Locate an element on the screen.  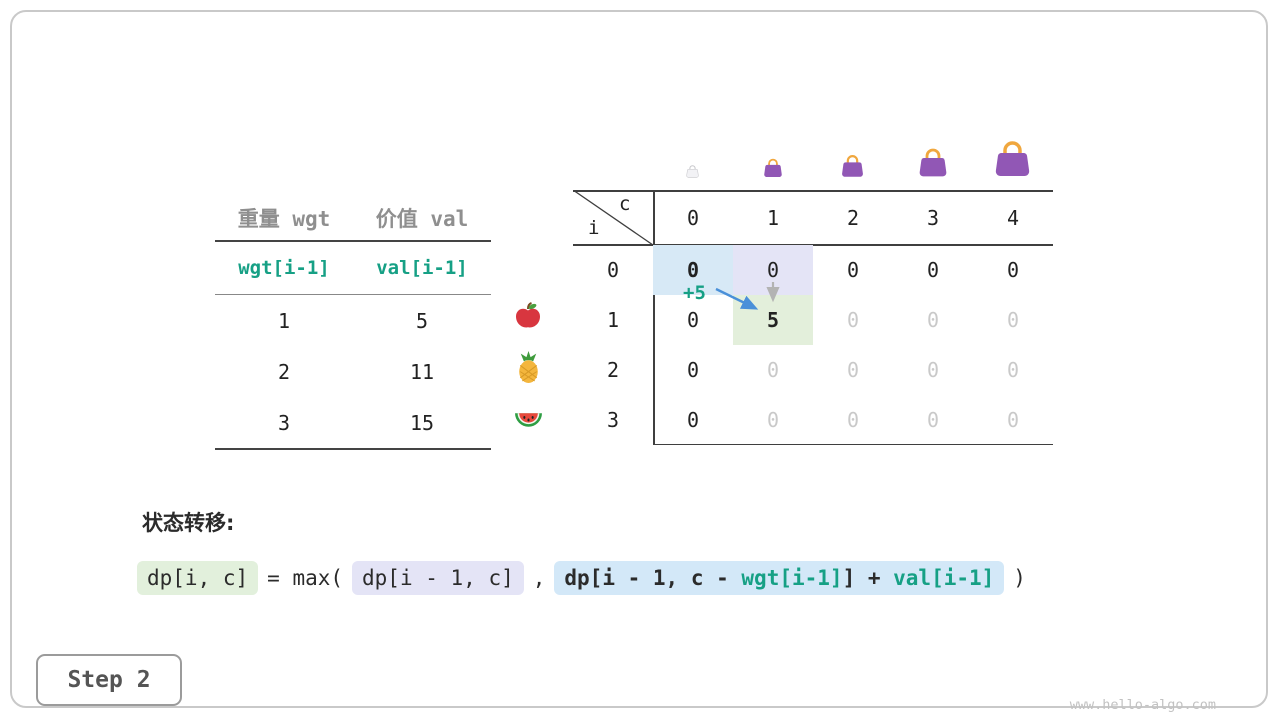
items-header-wgt: 重量 wgt is located at coordinates (284, 218).